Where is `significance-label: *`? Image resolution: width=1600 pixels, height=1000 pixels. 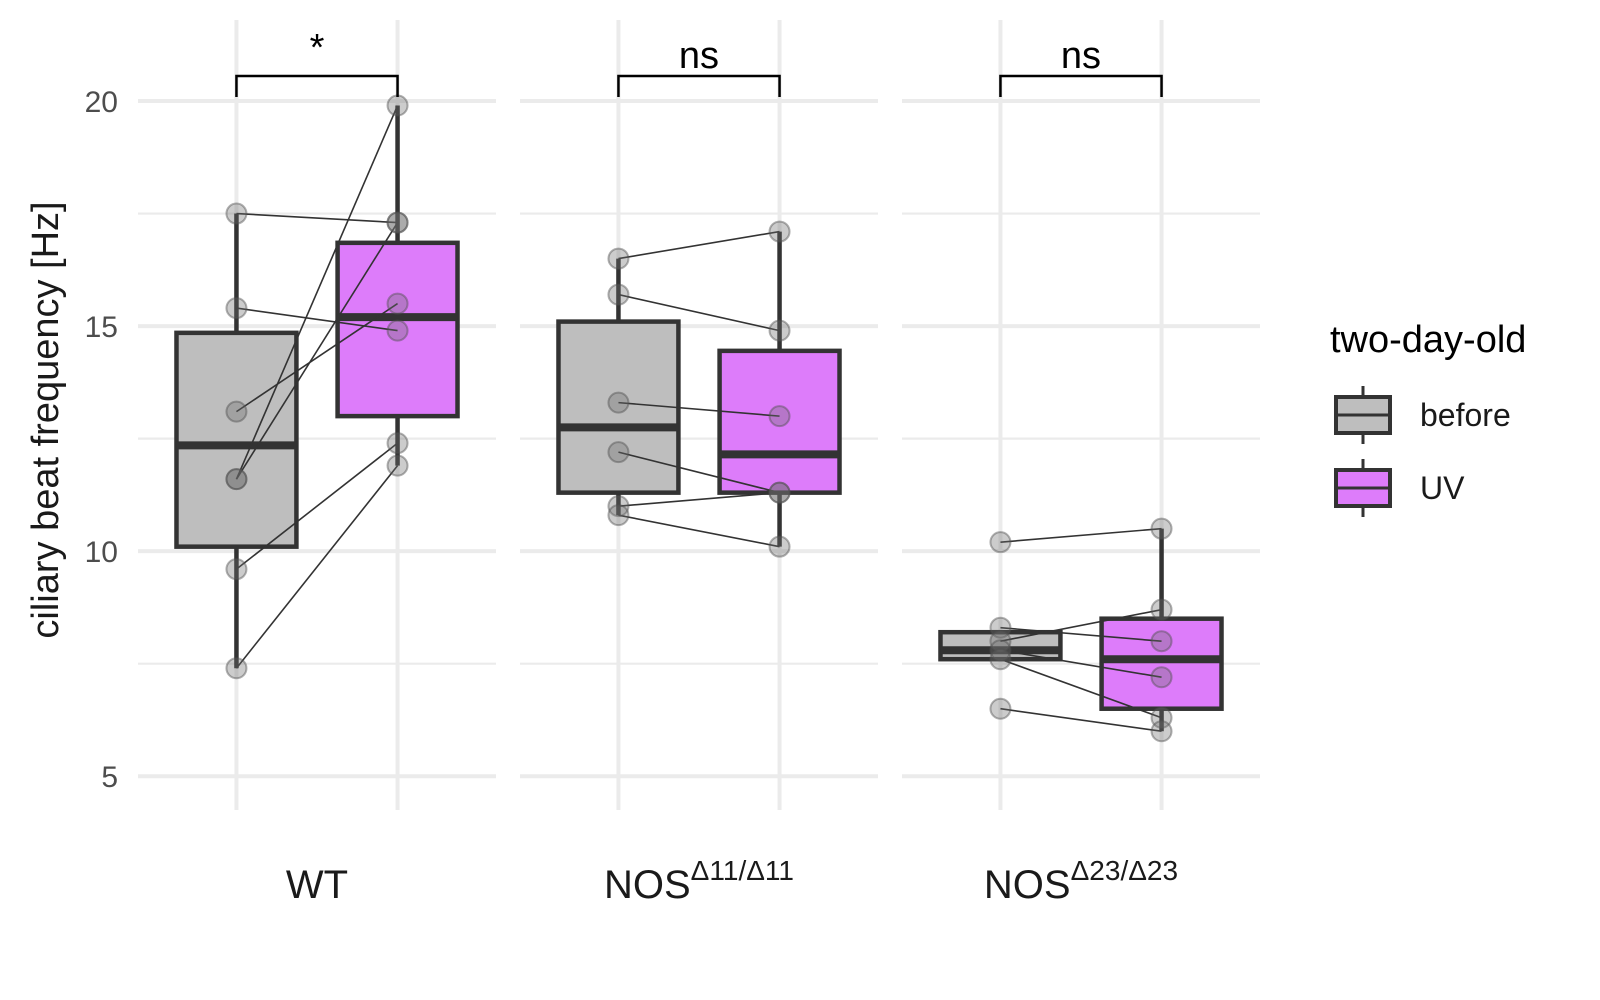 significance-label: * is located at coordinates (317, 48).